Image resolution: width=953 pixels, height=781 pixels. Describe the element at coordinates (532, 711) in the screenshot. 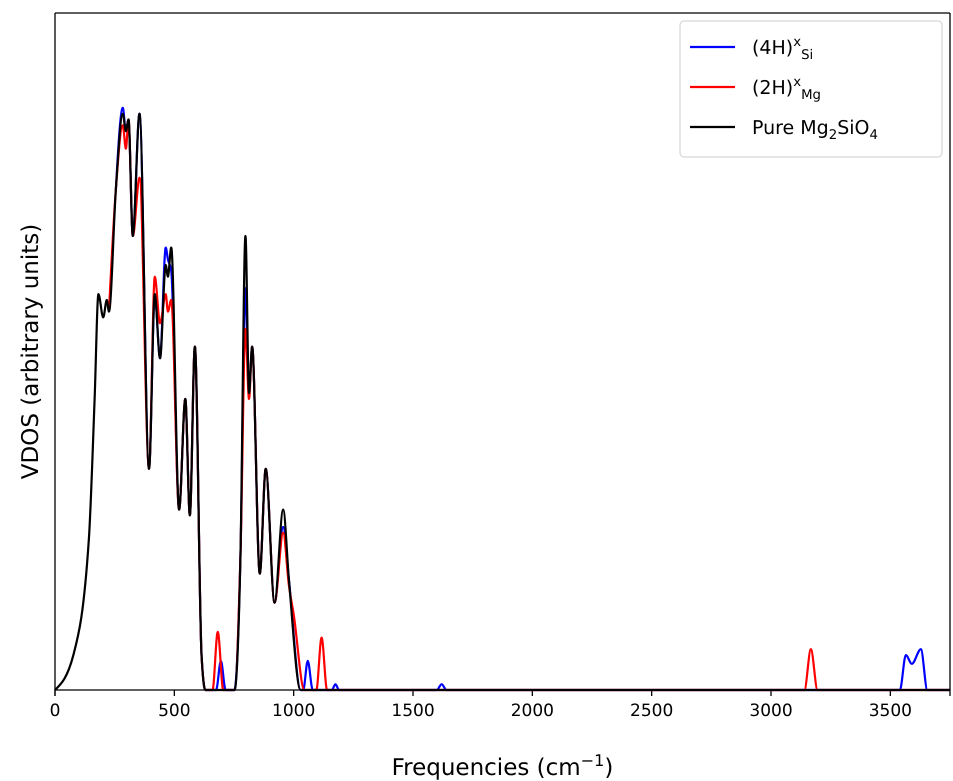

I see `x-tick-label: 2000` at that location.